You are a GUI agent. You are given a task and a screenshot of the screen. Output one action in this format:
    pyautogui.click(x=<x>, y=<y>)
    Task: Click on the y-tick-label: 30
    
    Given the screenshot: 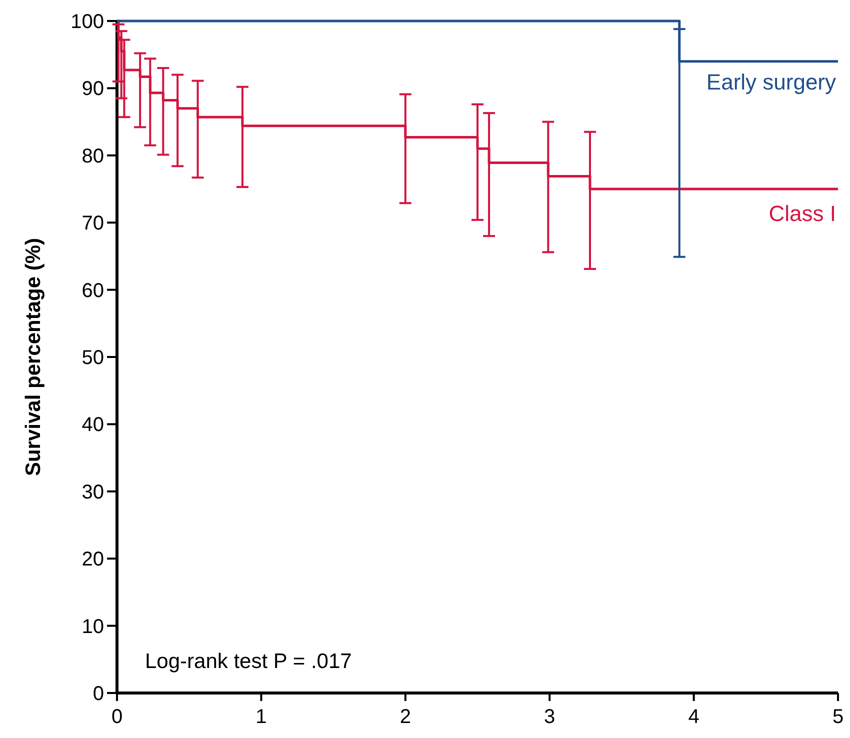 What is the action you would take?
    pyautogui.click(x=93, y=492)
    